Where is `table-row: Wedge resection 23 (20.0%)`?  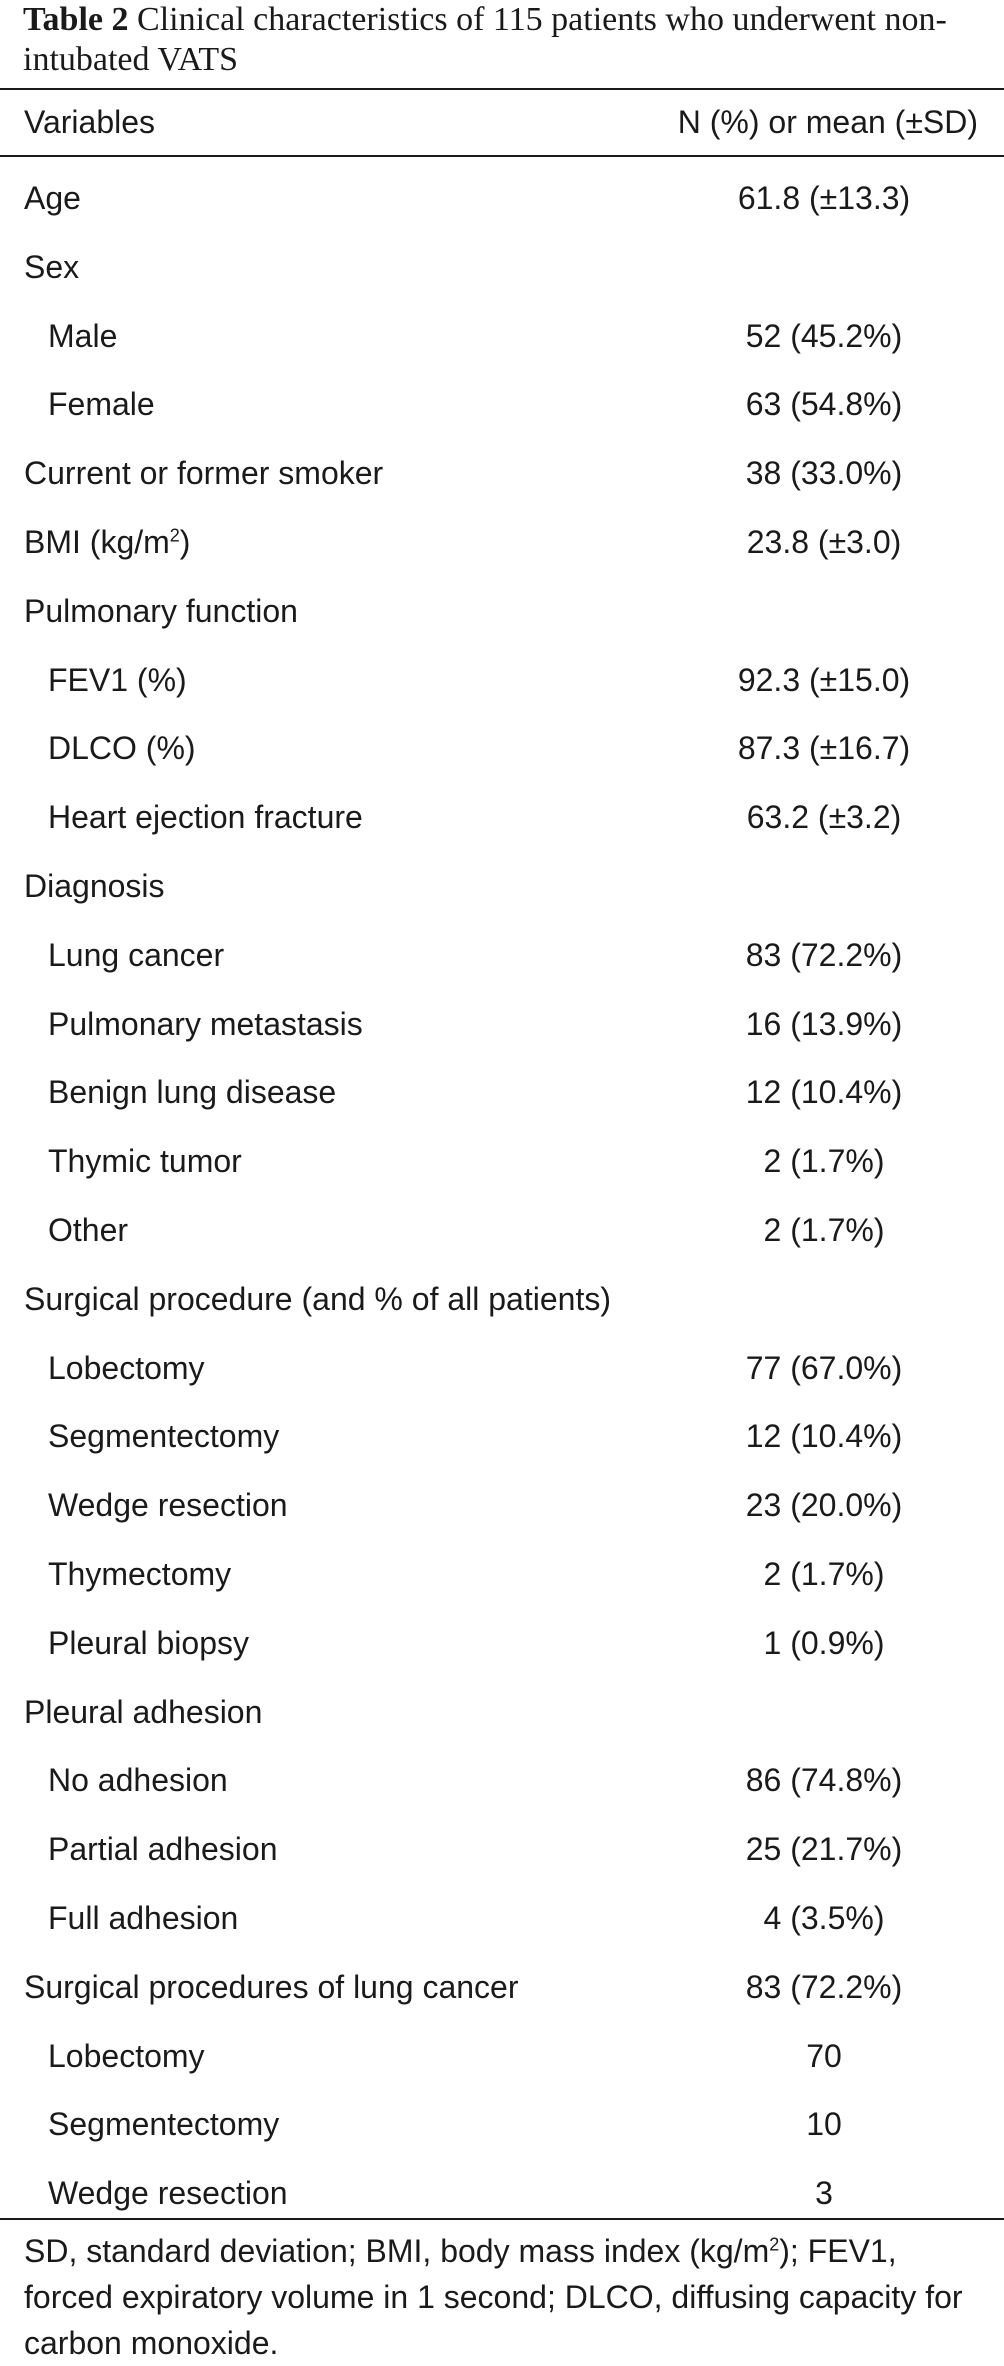 table-row: Wedge resection 23 (20.0%) is located at coordinates (502, 1505).